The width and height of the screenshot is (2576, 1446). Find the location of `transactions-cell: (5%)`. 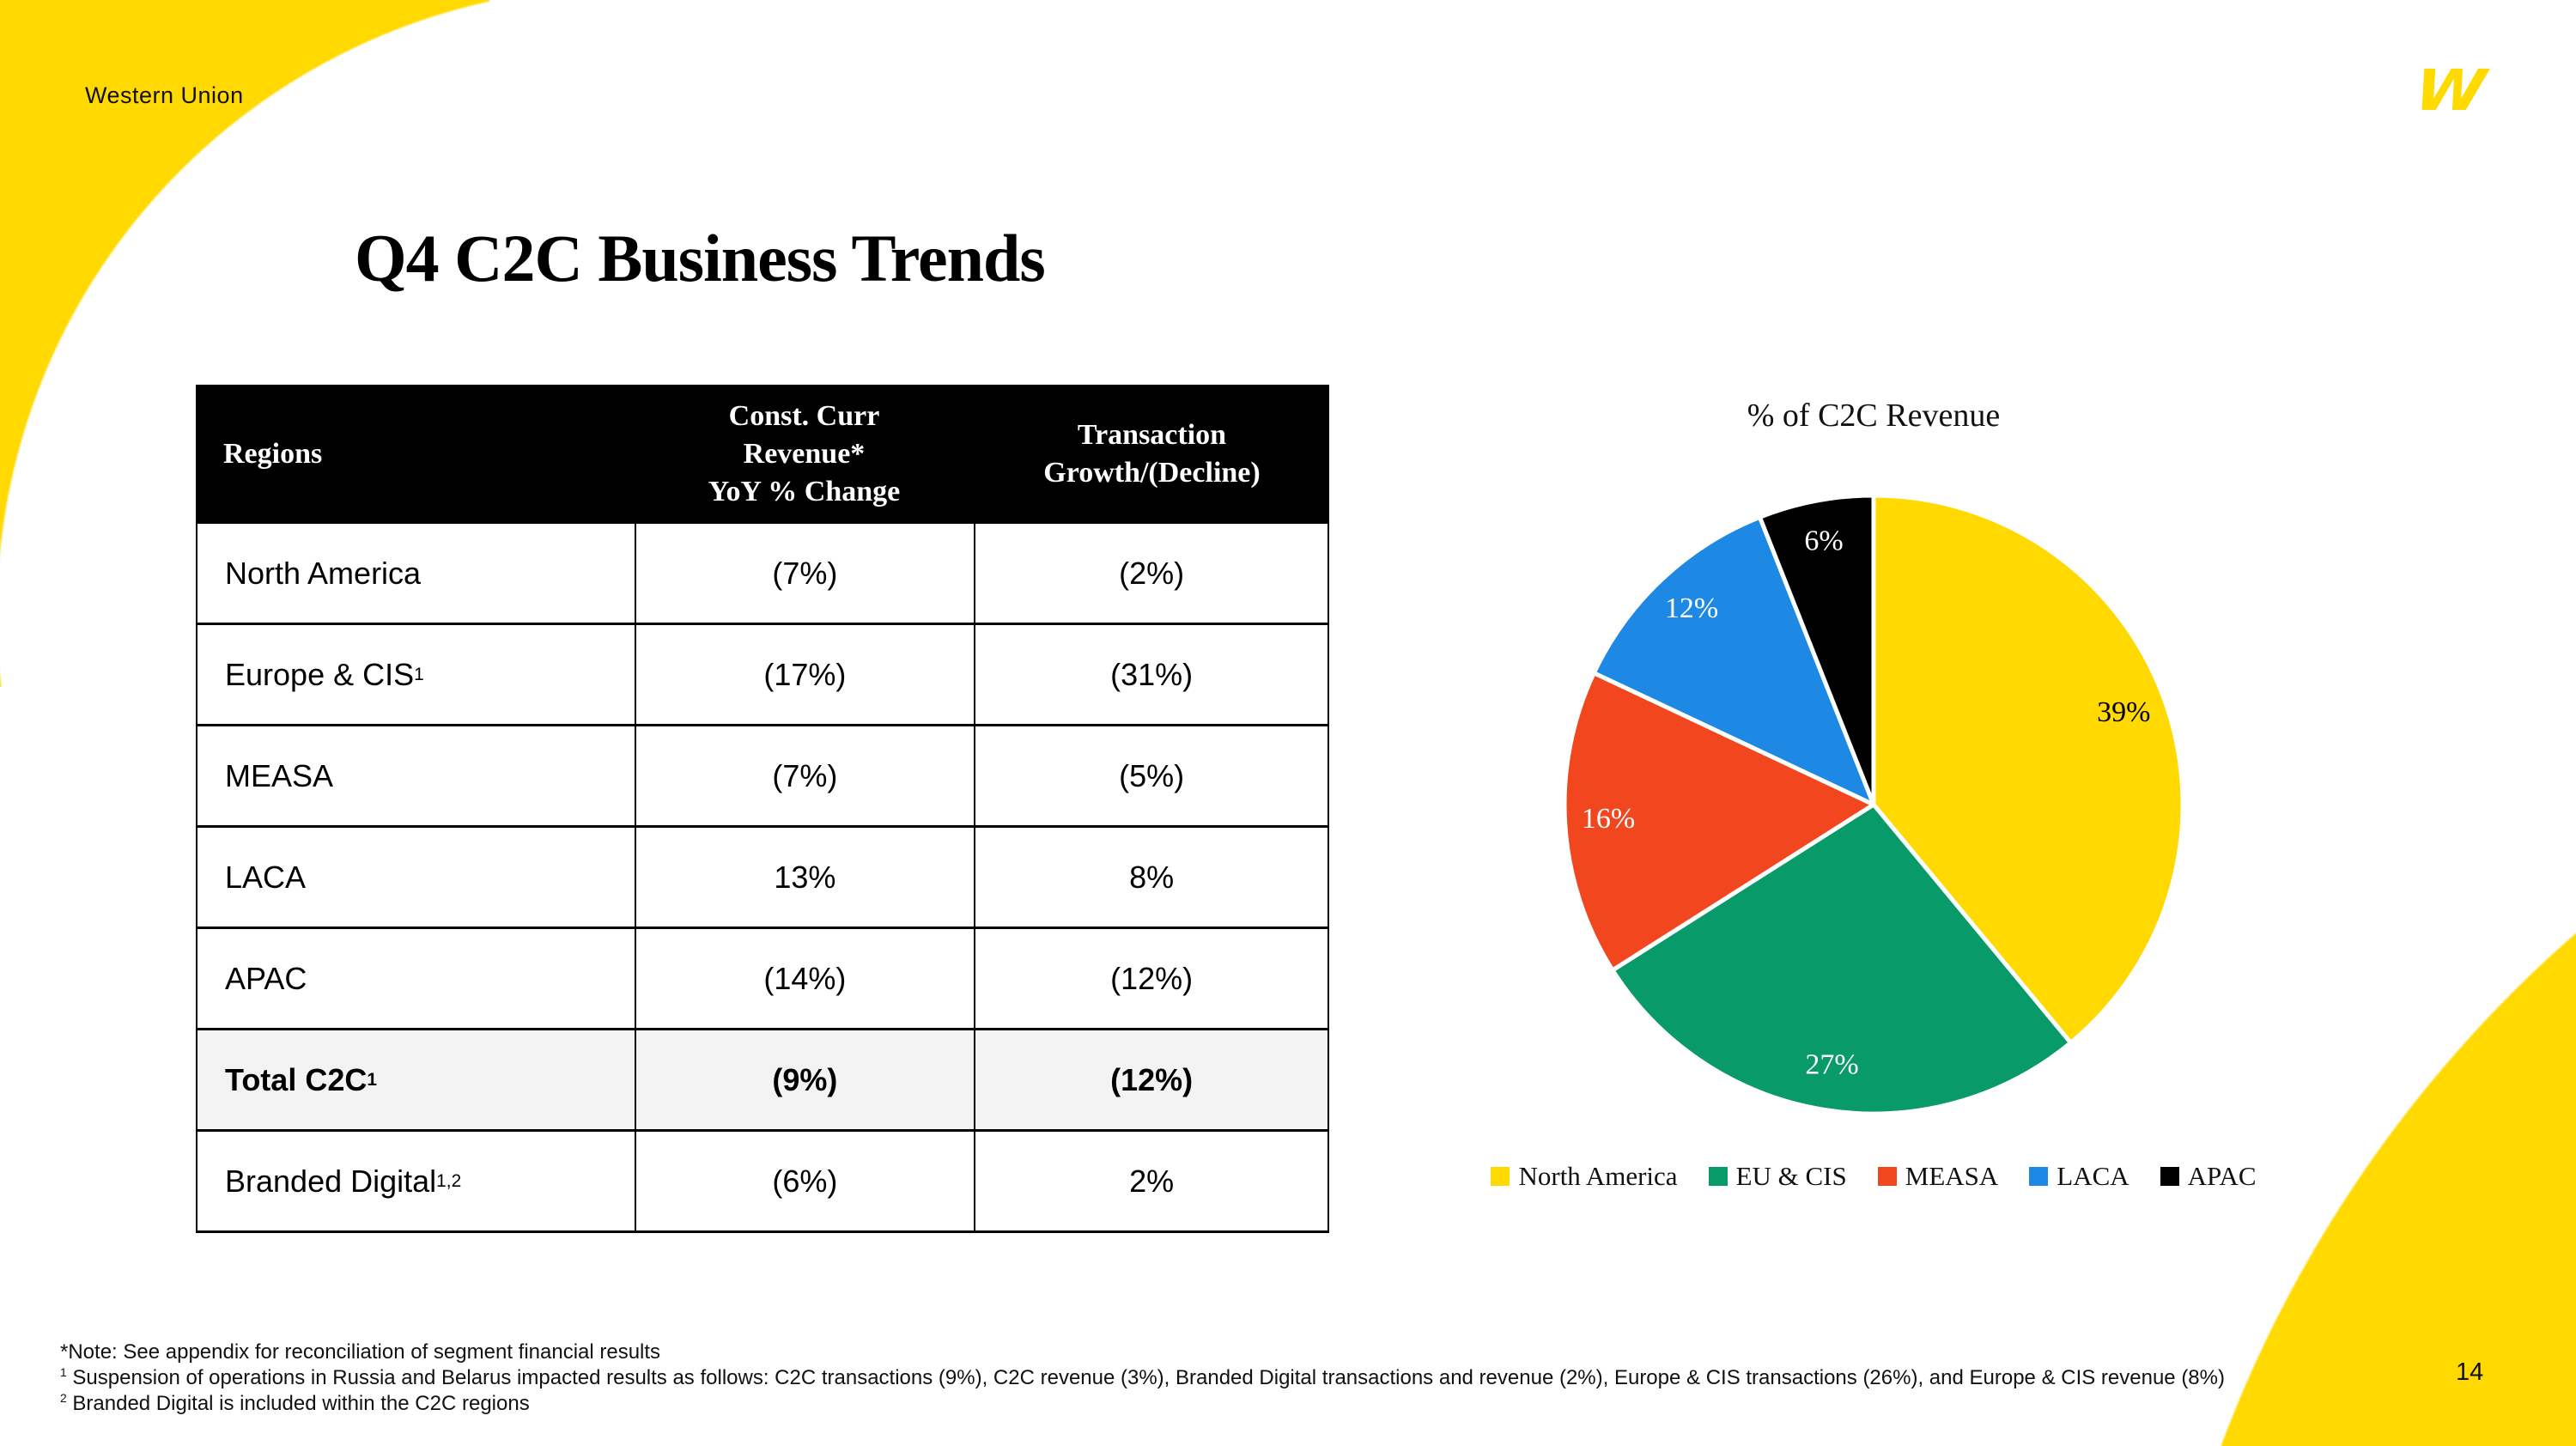

transactions-cell: (5%) is located at coordinates (1151, 775).